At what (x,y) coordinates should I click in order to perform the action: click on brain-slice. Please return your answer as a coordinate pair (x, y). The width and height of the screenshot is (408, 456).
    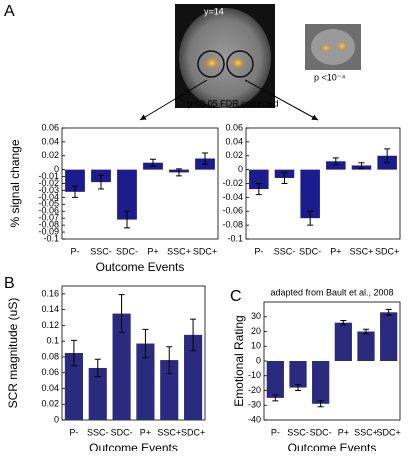
    Looking at the image, I should click on (225, 58).